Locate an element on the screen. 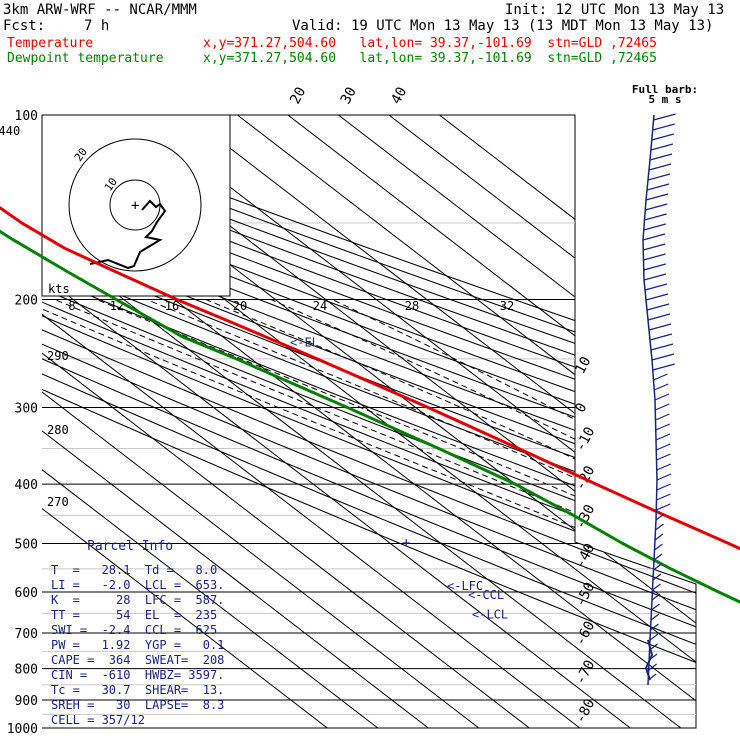 The image size is (740, 740). isotherm-tick-label: -40 is located at coordinates (585, 556).